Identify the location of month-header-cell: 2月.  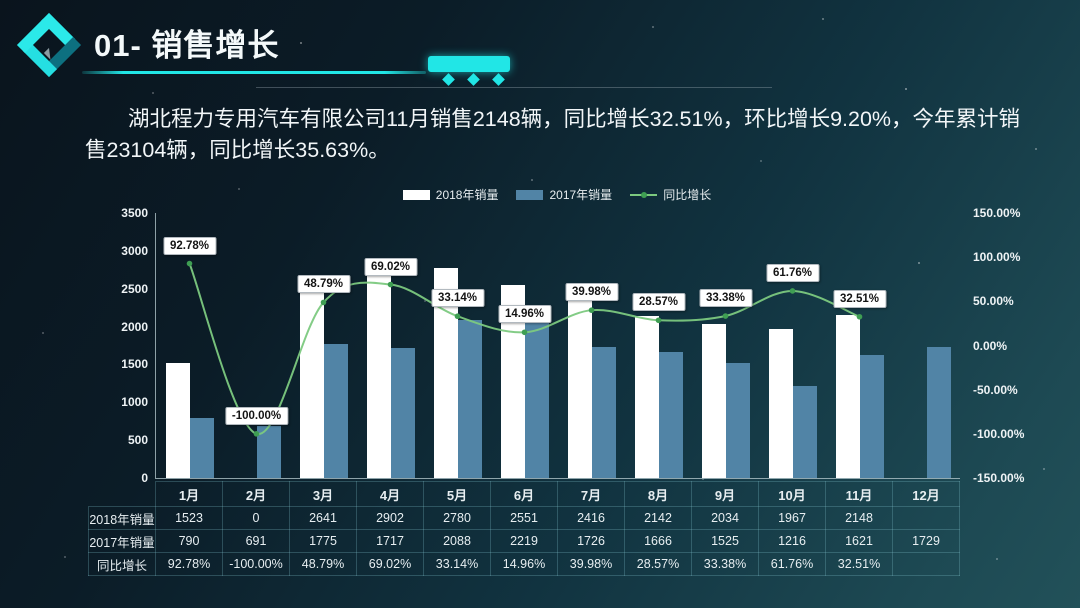
(256, 494).